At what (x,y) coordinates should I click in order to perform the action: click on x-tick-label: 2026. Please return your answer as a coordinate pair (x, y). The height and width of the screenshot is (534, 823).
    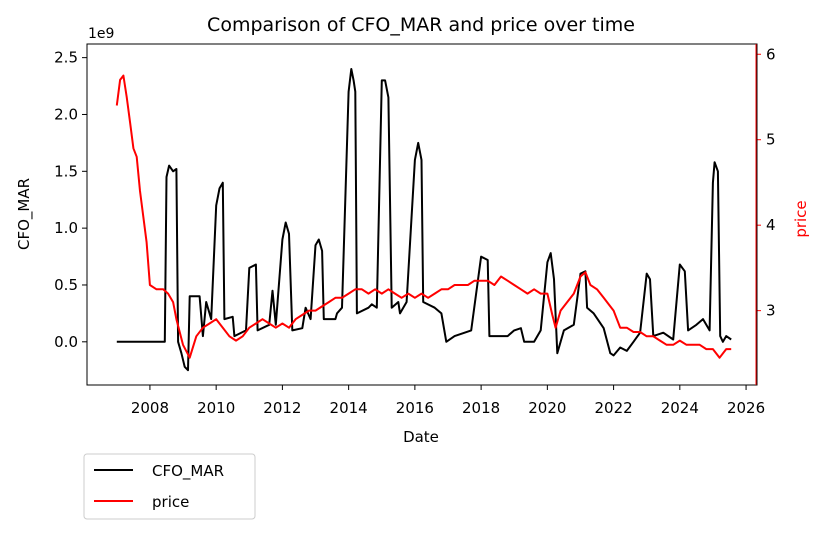
    Looking at the image, I should click on (746, 408).